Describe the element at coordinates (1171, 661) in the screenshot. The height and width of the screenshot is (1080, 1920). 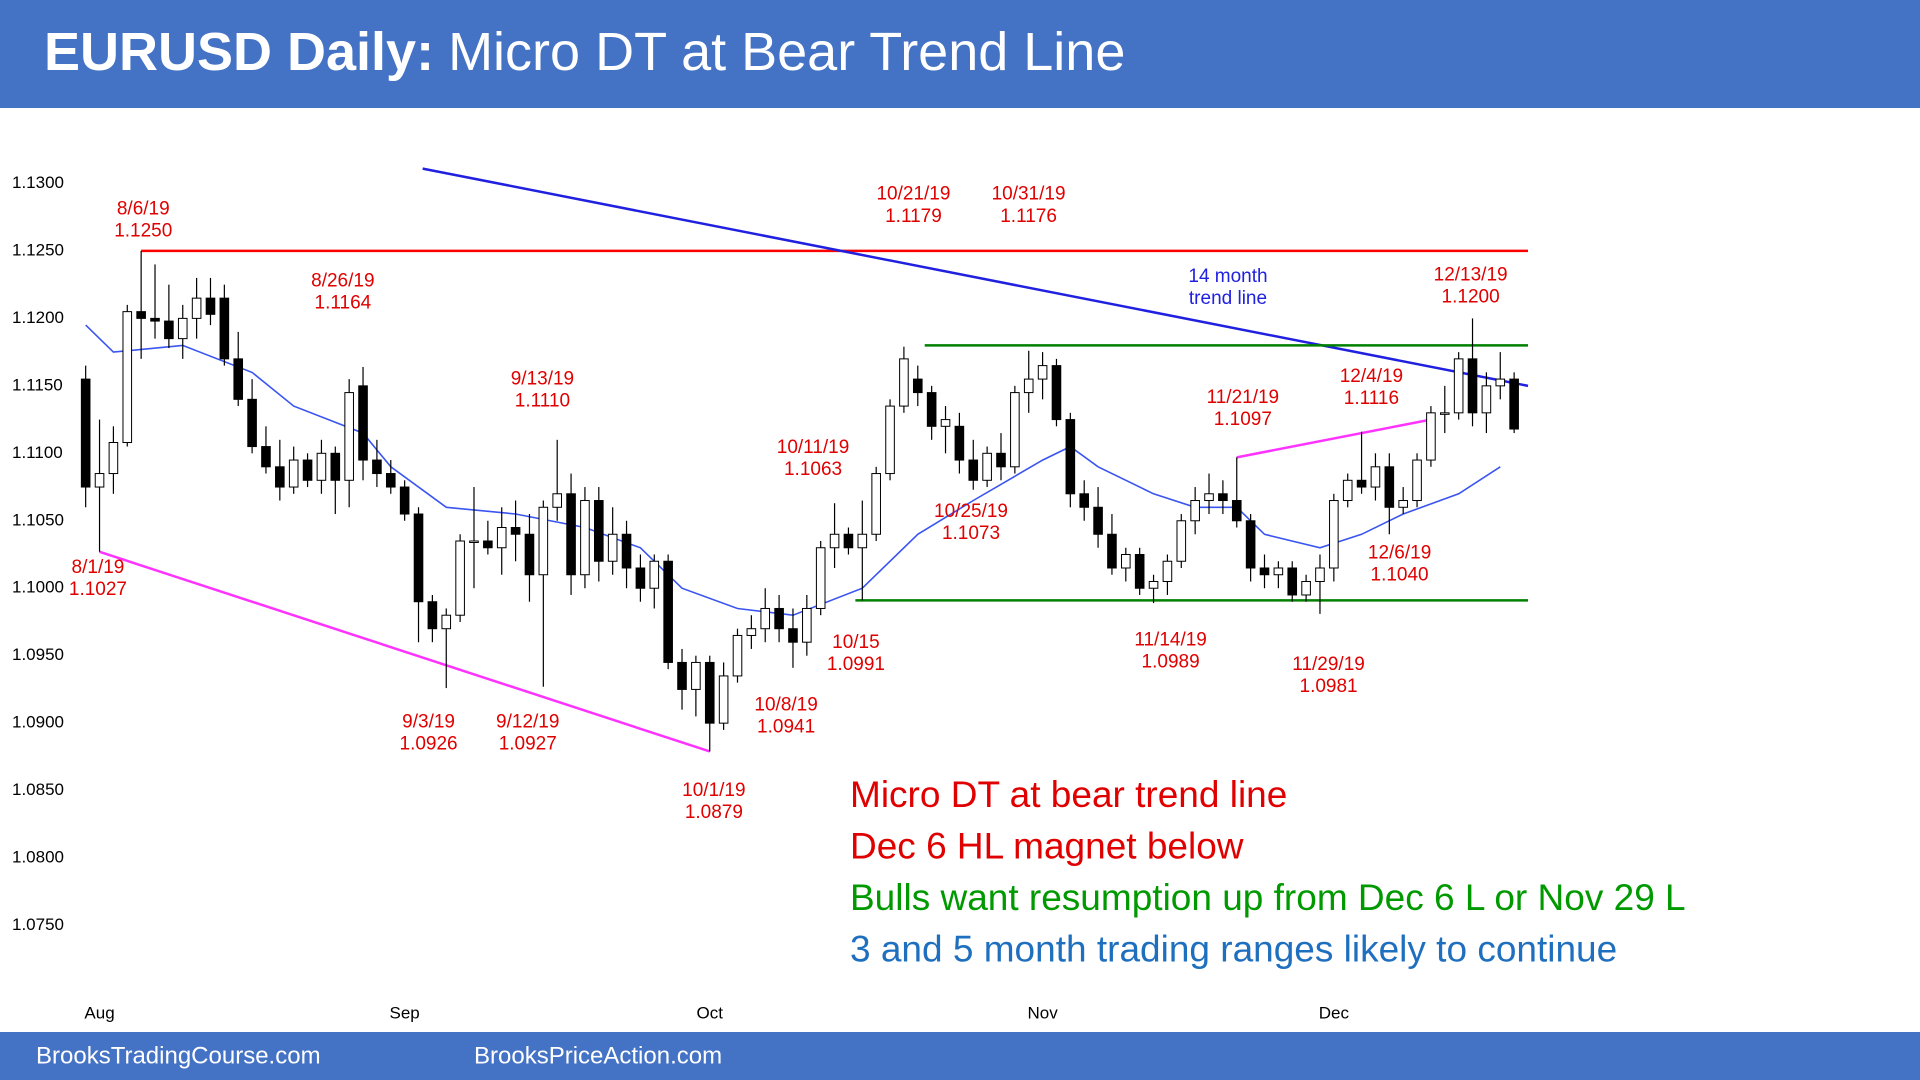
I see `annotation-price: 1.0989` at that location.